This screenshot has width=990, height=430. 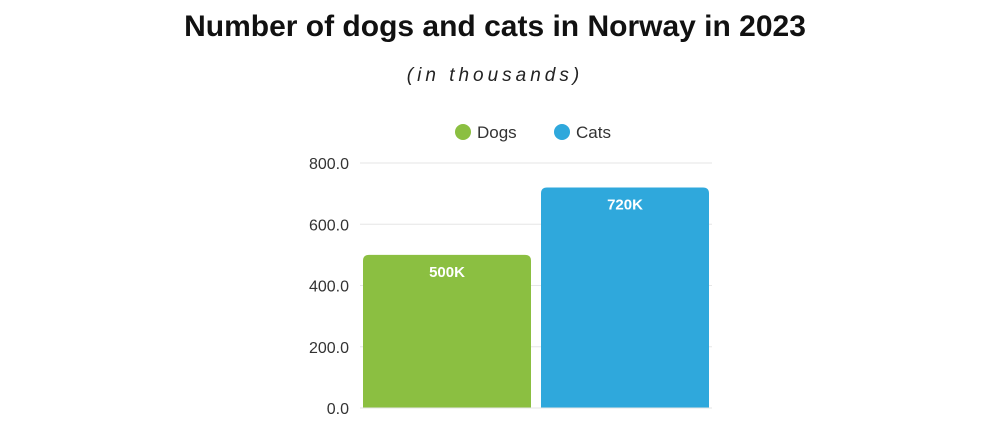 What do you see at coordinates (625, 205) in the screenshot?
I see `data-label: 720K` at bounding box center [625, 205].